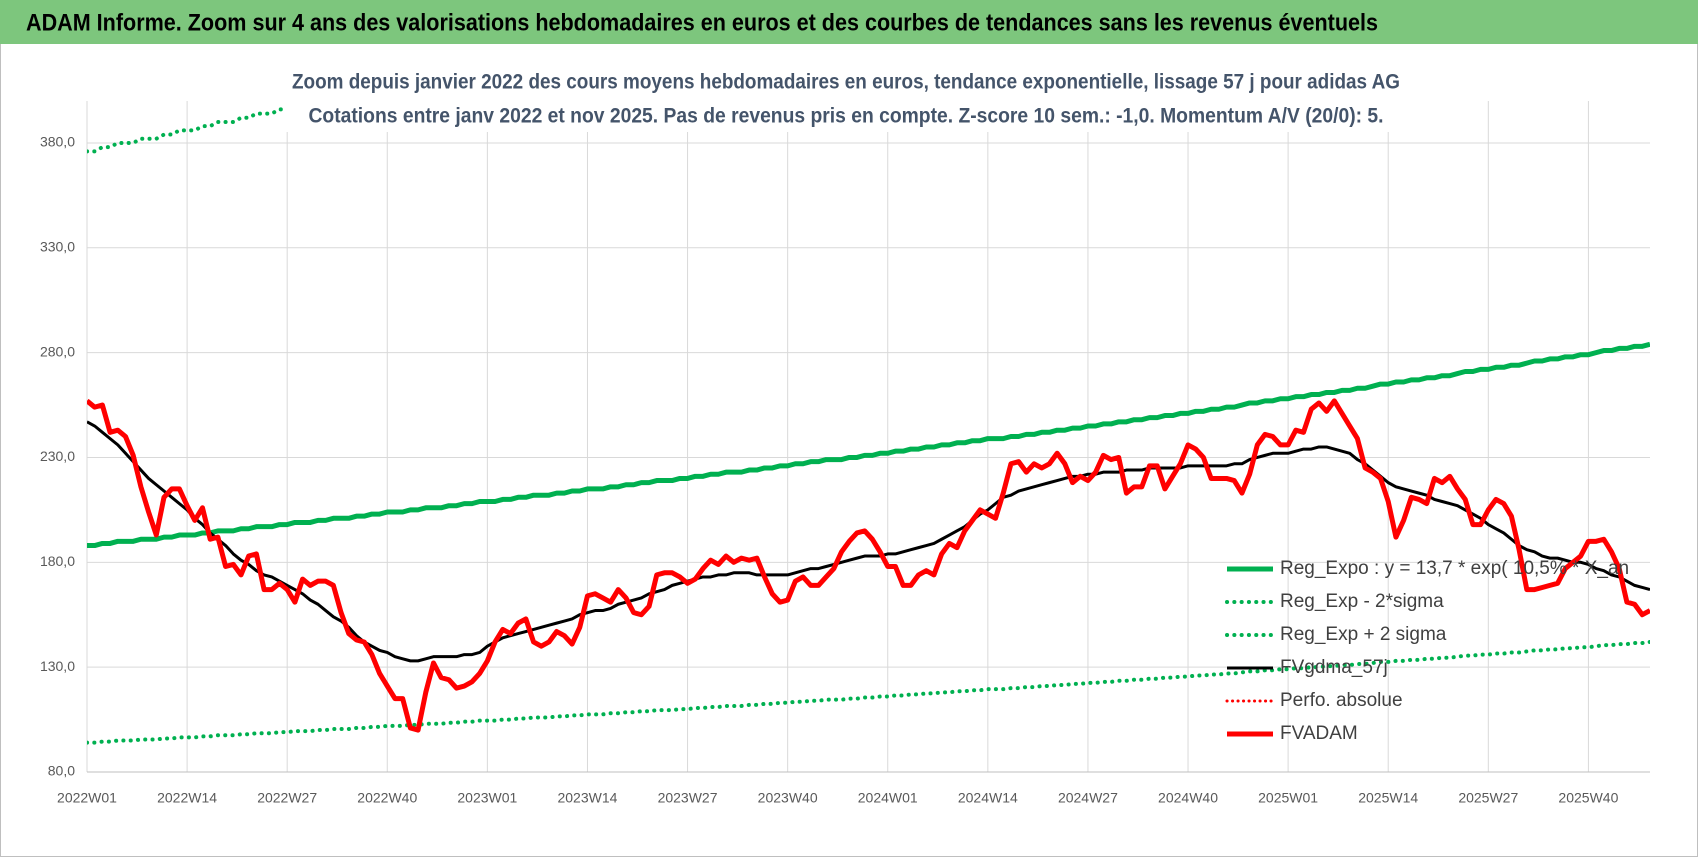  I want to click on x-tick-label: 2023W14, so click(587, 798).